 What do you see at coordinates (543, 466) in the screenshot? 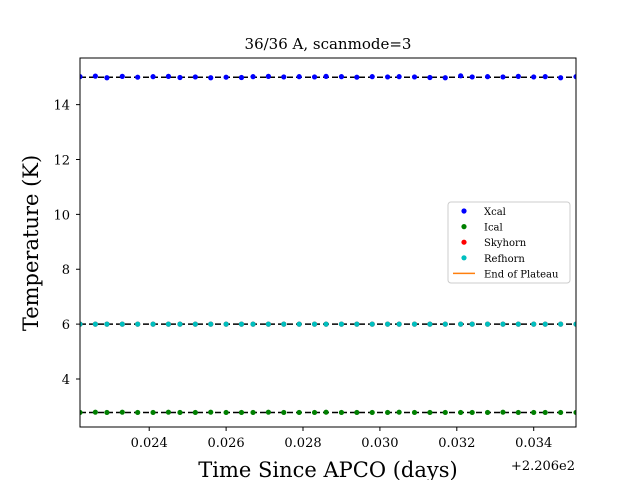
I see `x-axis-offset-label: +2.206e2` at bounding box center [543, 466].